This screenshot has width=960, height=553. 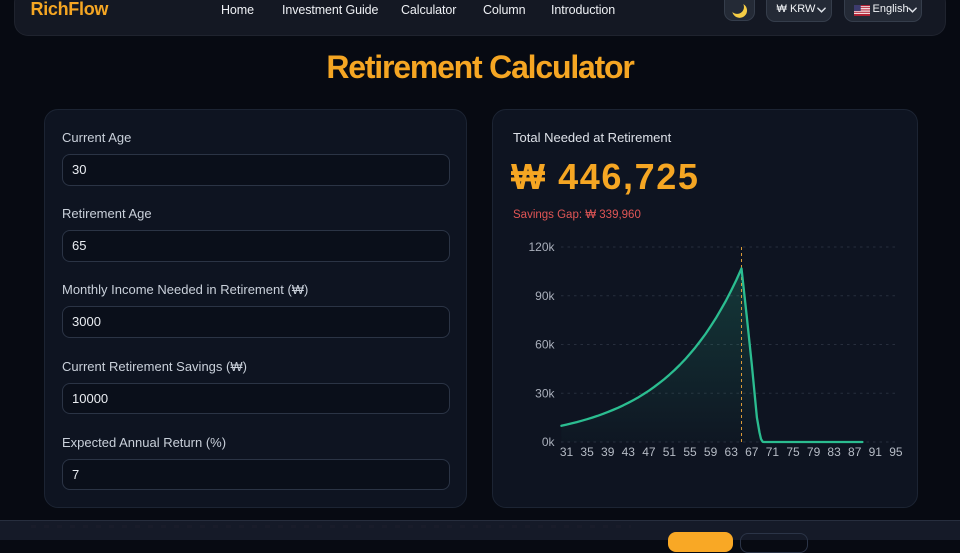 I want to click on svg-text: 0k, so click(x=549, y=442).